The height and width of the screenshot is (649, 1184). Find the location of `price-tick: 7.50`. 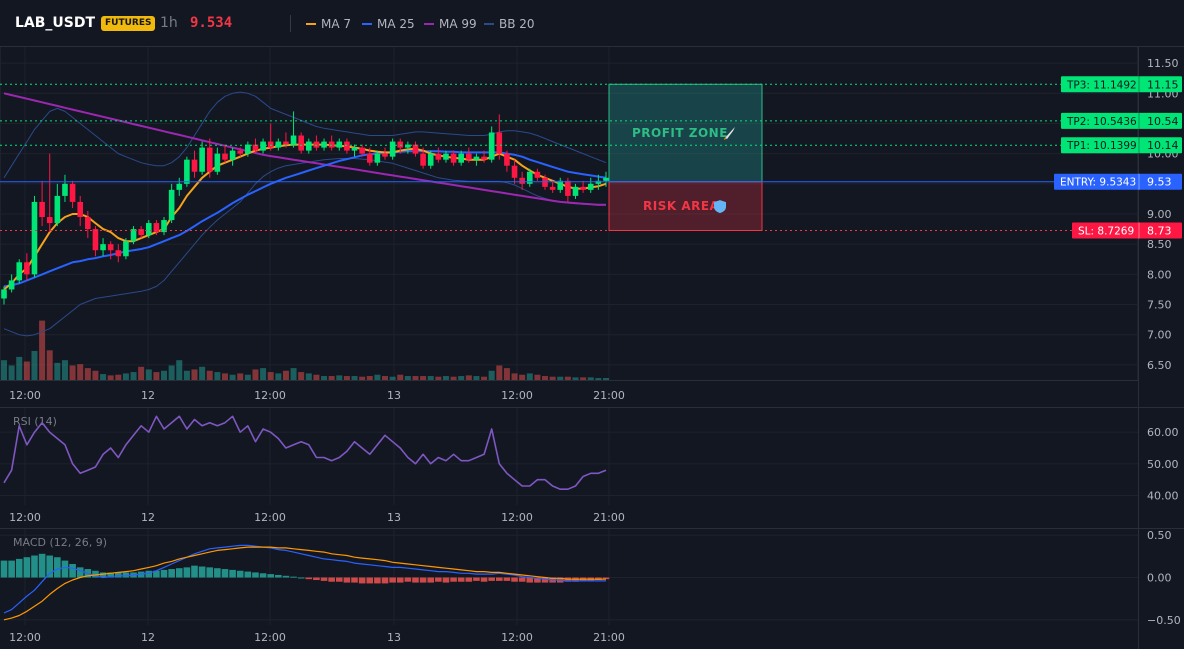

price-tick: 7.50 is located at coordinates (1159, 305).